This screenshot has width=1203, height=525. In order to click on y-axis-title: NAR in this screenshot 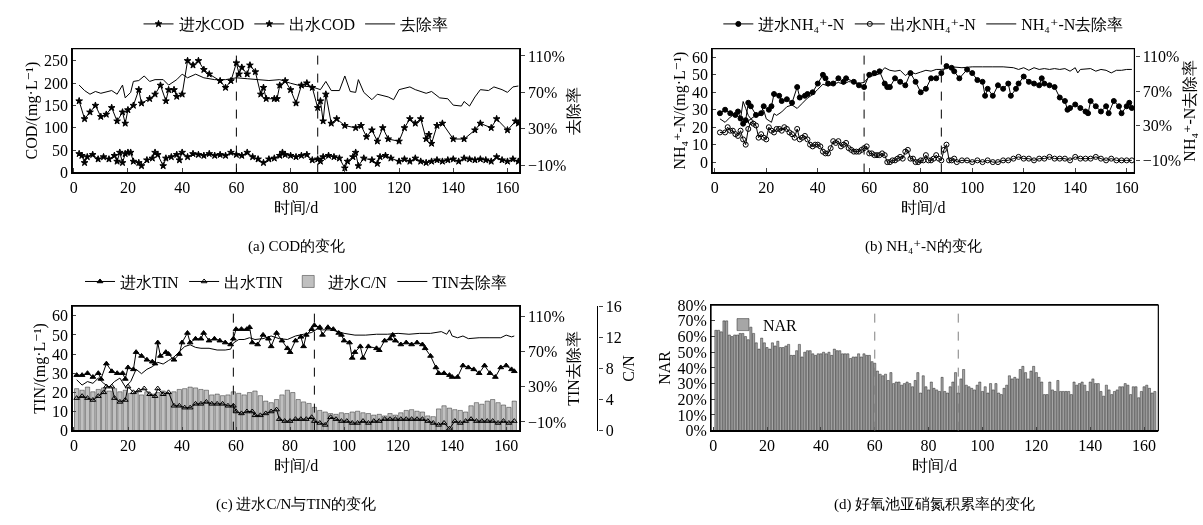, I will do `click(665, 367)`.